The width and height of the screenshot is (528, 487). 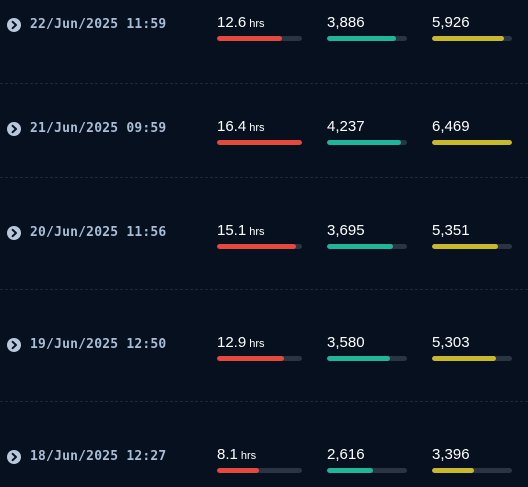 I want to click on sleep-metric: 16.4 hrs, so click(x=240, y=127).